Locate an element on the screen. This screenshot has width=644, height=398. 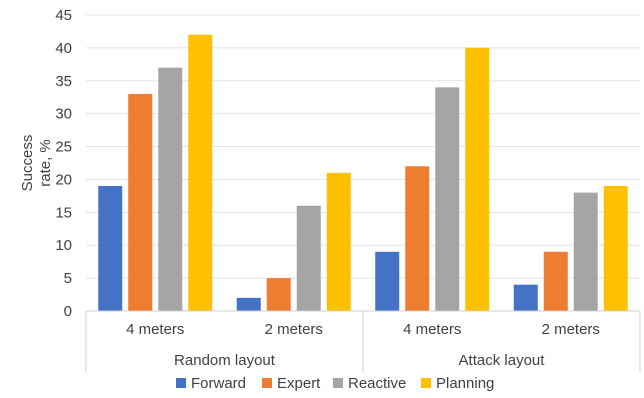
legend-label: Expert is located at coordinates (299, 383).